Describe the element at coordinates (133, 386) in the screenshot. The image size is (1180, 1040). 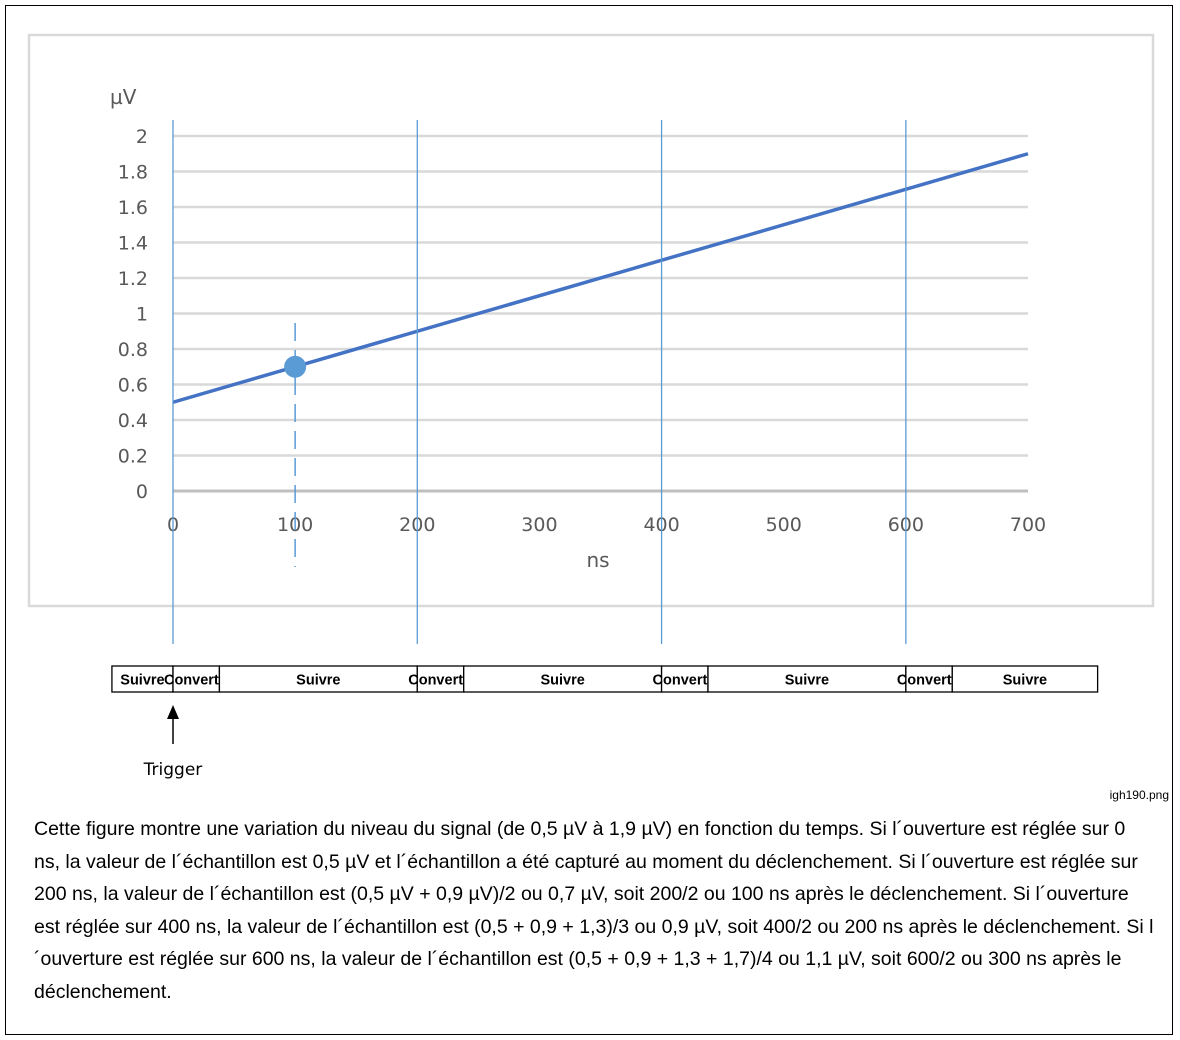
I see `y-tick-label: 0.6` at that location.